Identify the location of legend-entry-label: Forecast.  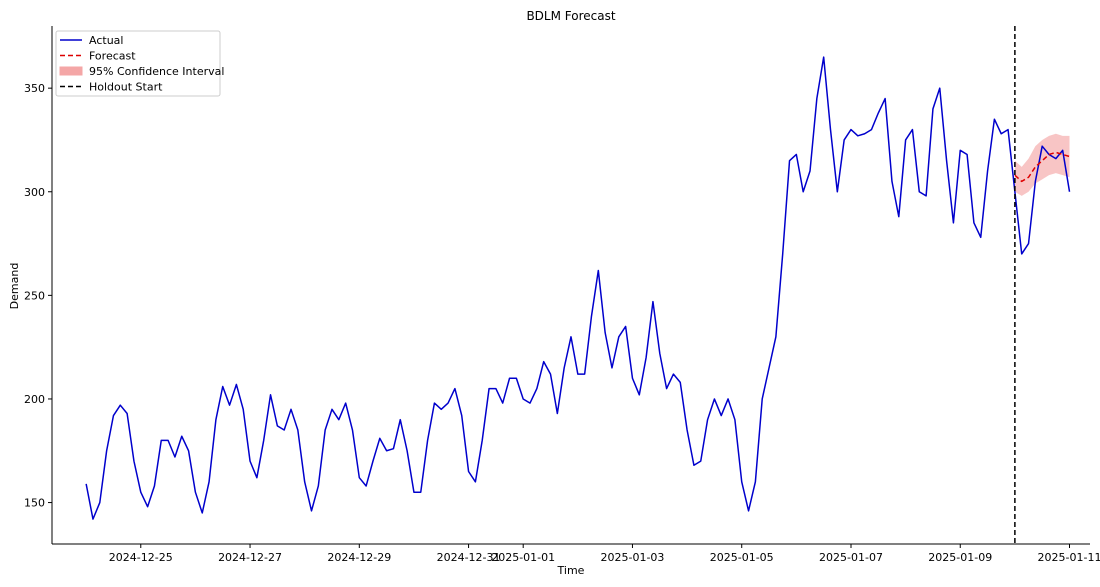
(112, 56).